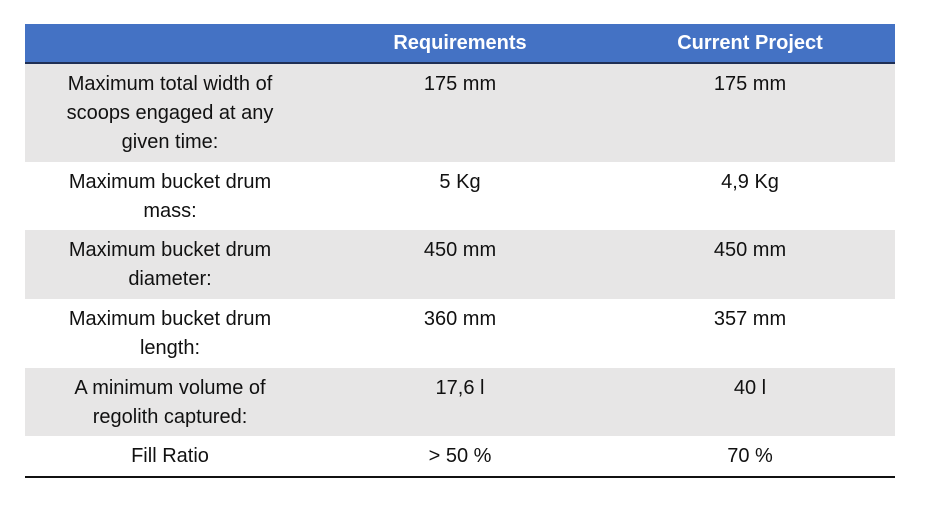  Describe the element at coordinates (170, 402) in the screenshot. I see `row-label: A minimum volume of regolith captured:` at that location.